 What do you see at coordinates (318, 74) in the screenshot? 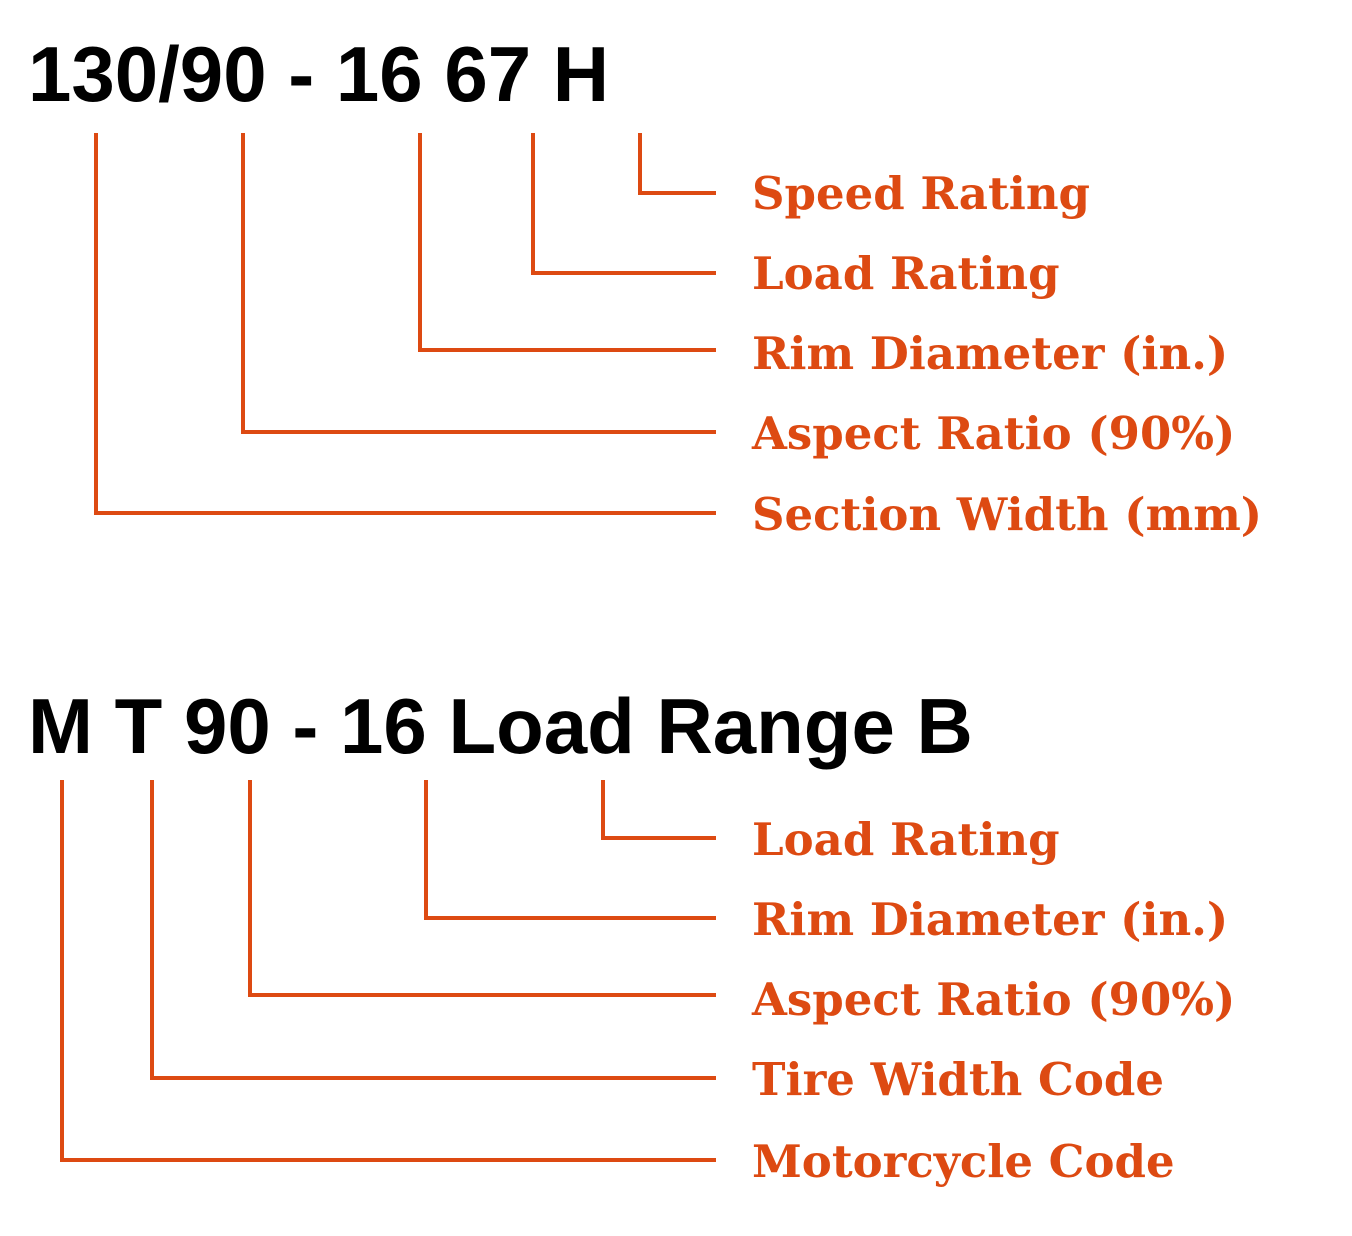
I see `tire-size-code: 130/90 - 16 67 H` at bounding box center [318, 74].